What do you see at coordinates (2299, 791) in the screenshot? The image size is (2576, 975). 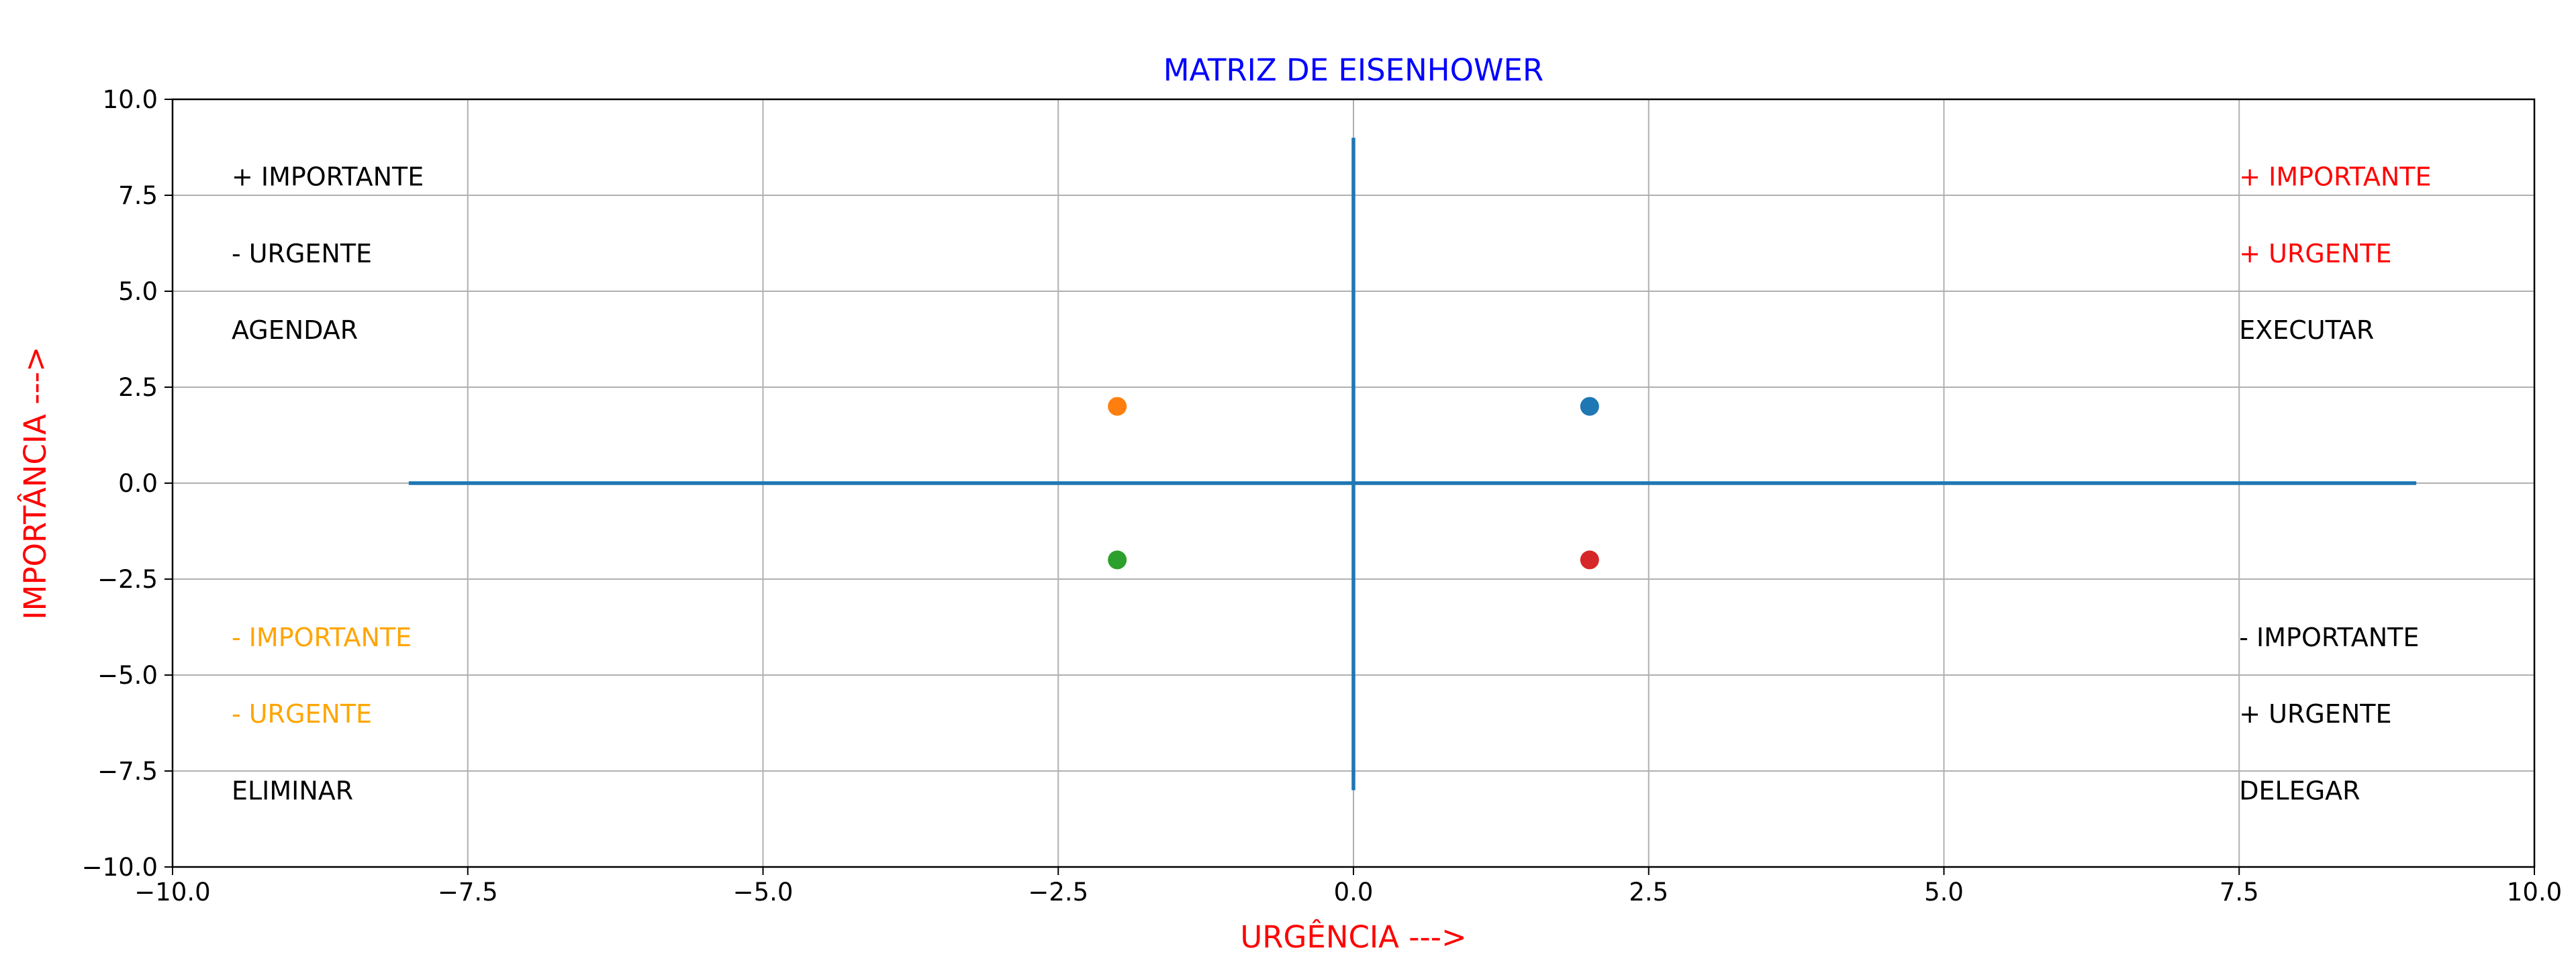 I see `quadrant-annotation: DELEGAR` at bounding box center [2299, 791].